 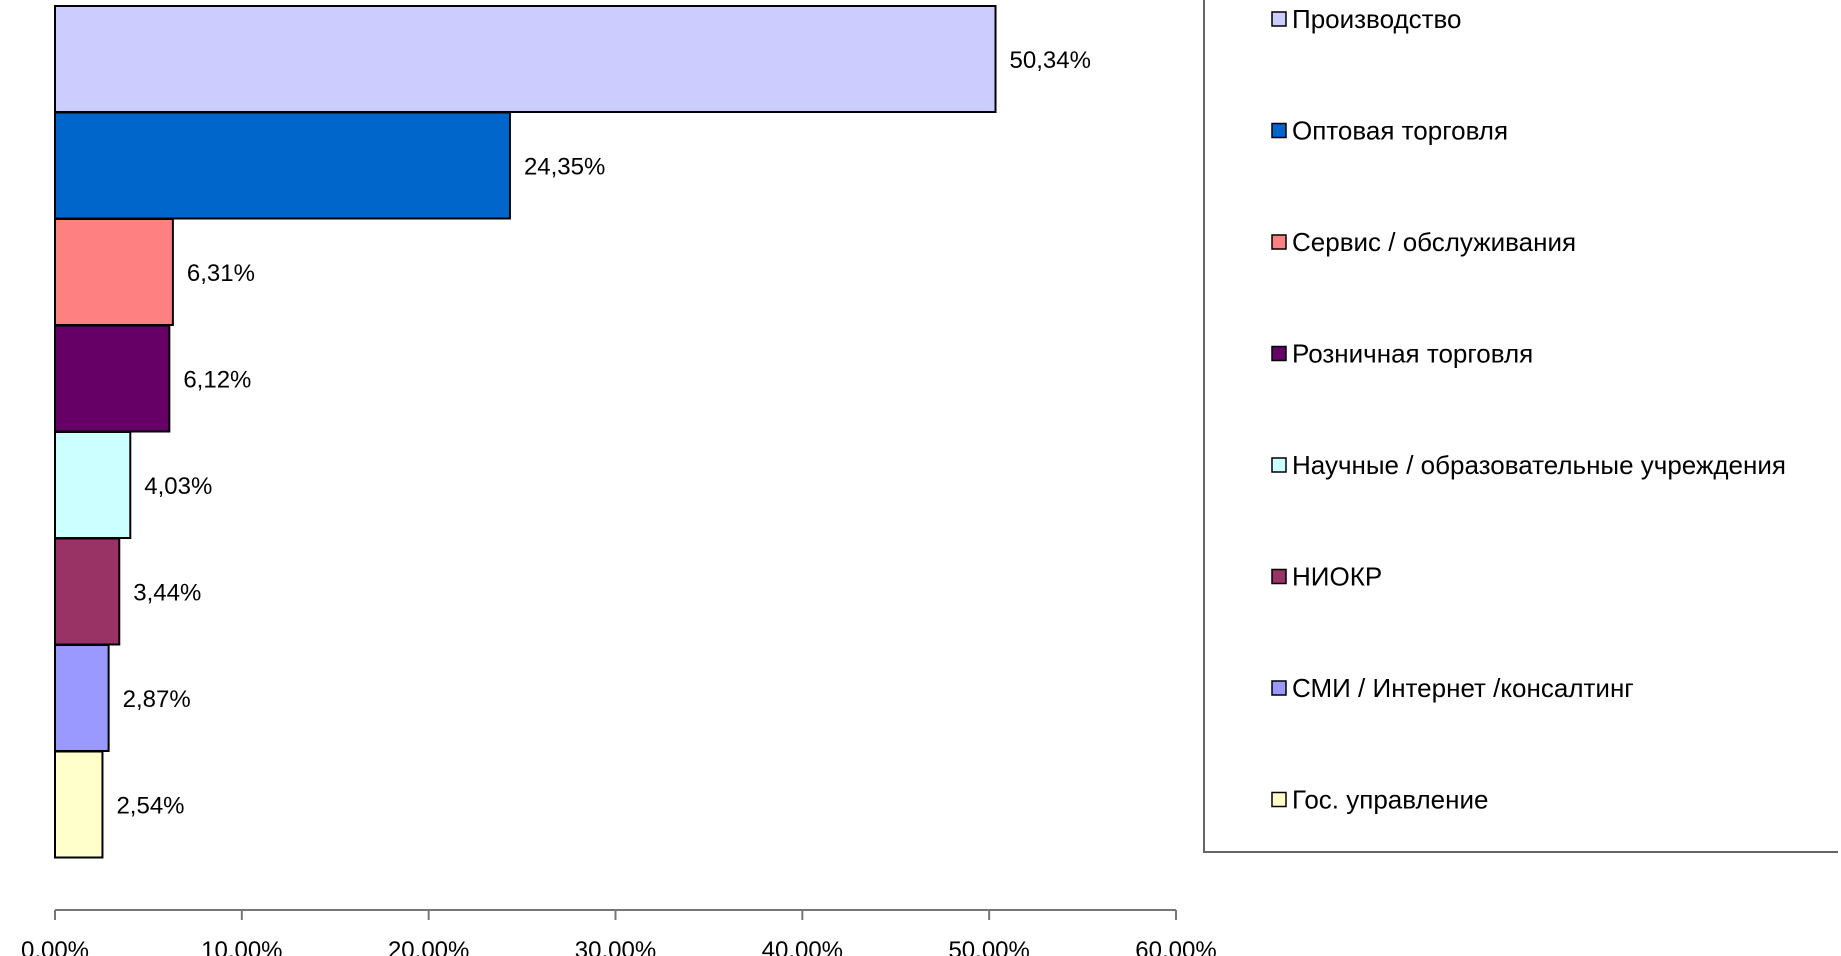 What do you see at coordinates (1539, 465) in the screenshot?
I see `legend-label-5: Научные / образовательные учреждения` at bounding box center [1539, 465].